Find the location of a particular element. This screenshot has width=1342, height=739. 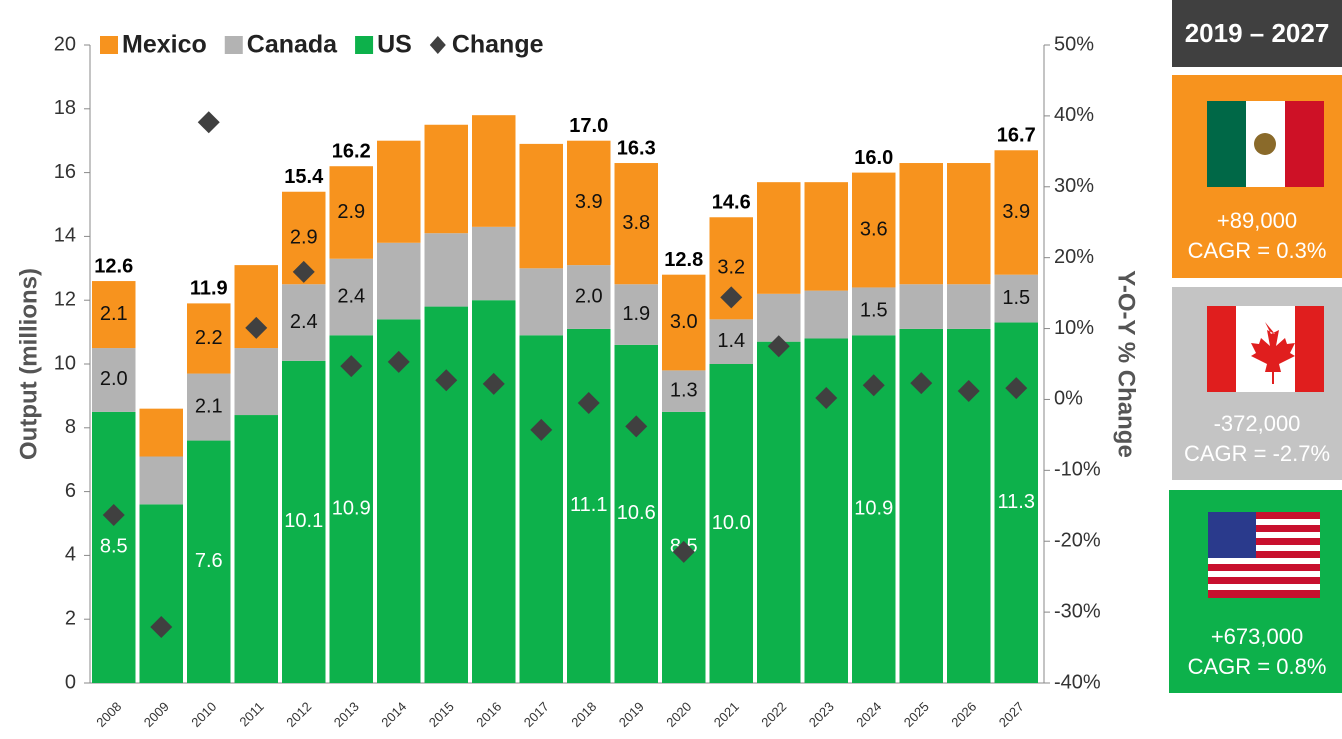

x-tick-label: 2011 is located at coordinates (251, 714).